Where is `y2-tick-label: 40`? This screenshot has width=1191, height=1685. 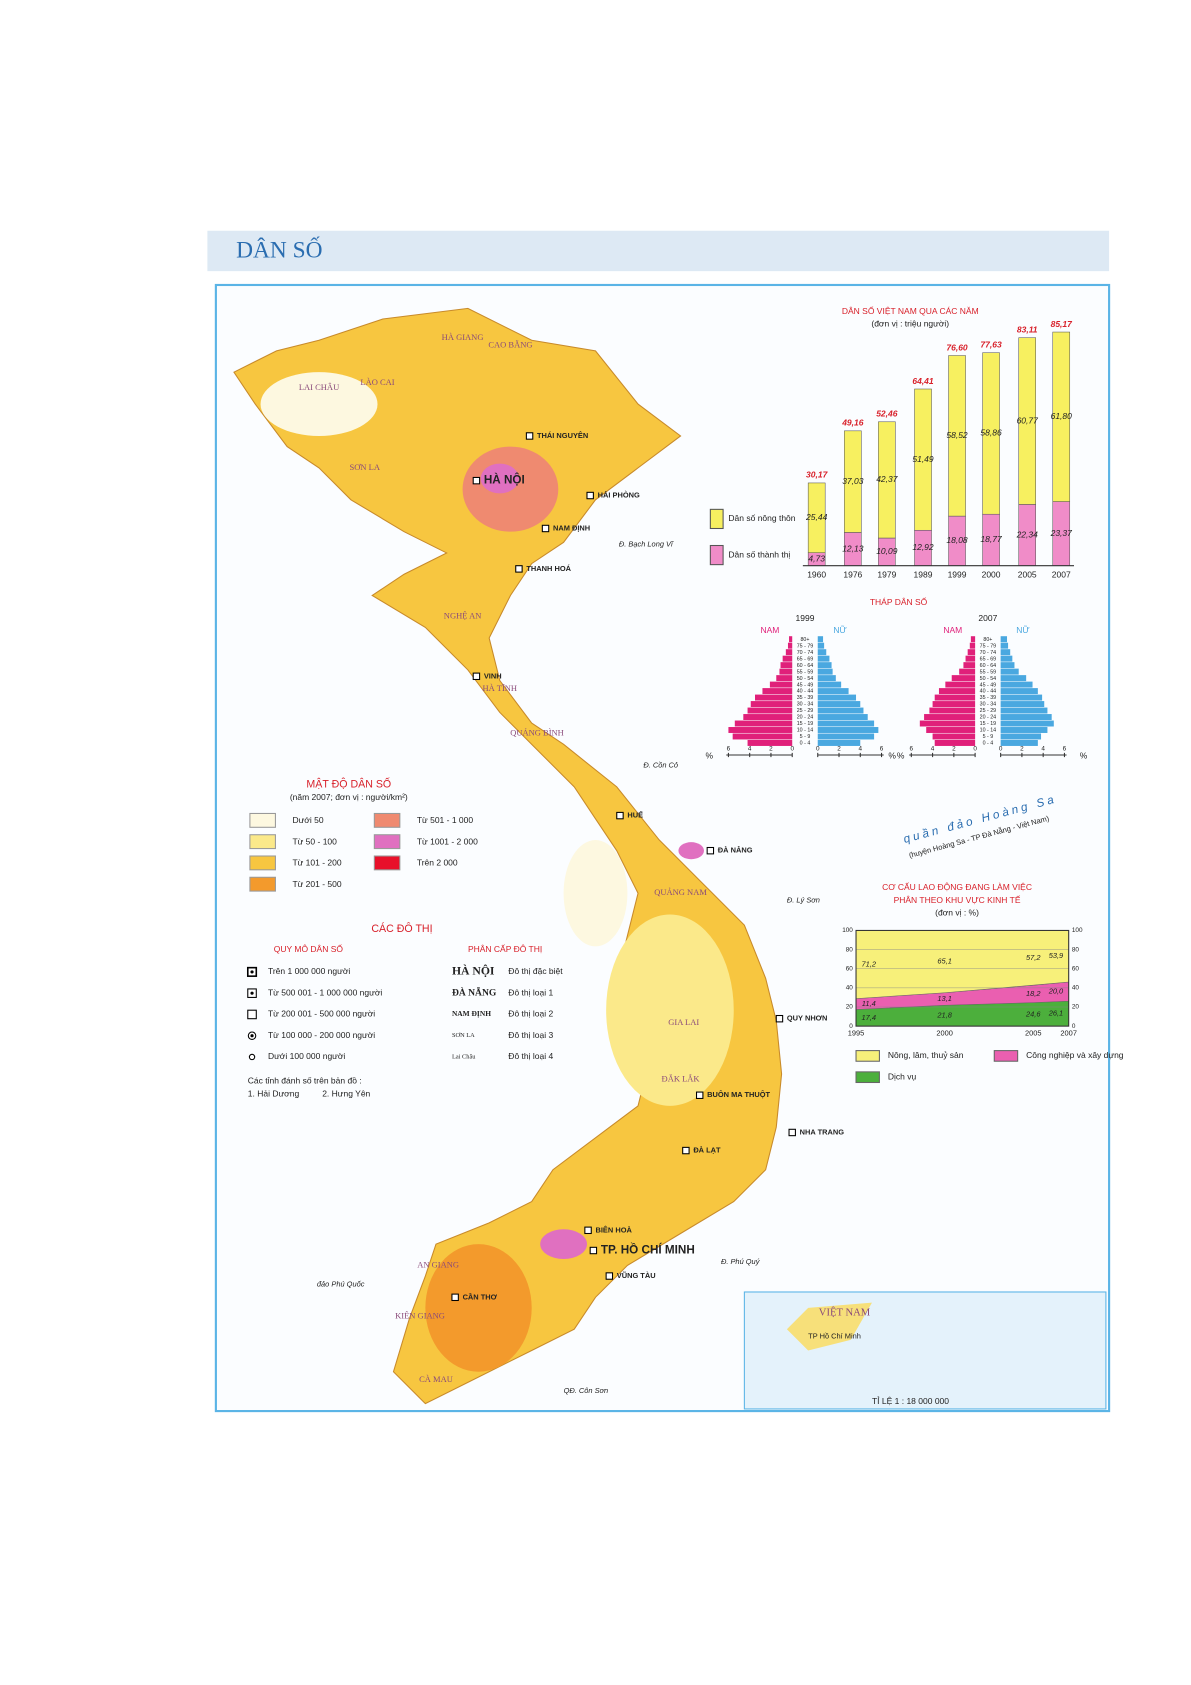
y2-tick-label: 40 is located at coordinates (1076, 988).